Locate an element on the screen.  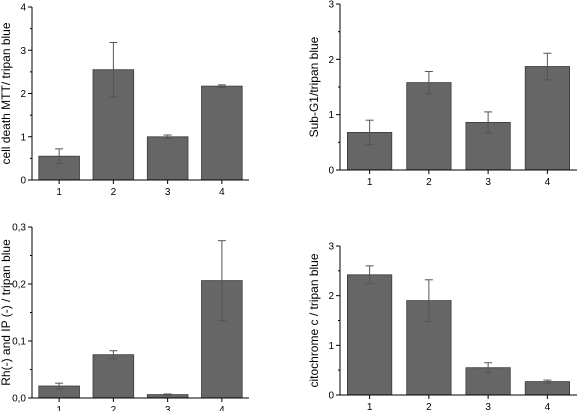
y-axis-label: citochrome c / tripan blue is located at coordinates (314, 320).